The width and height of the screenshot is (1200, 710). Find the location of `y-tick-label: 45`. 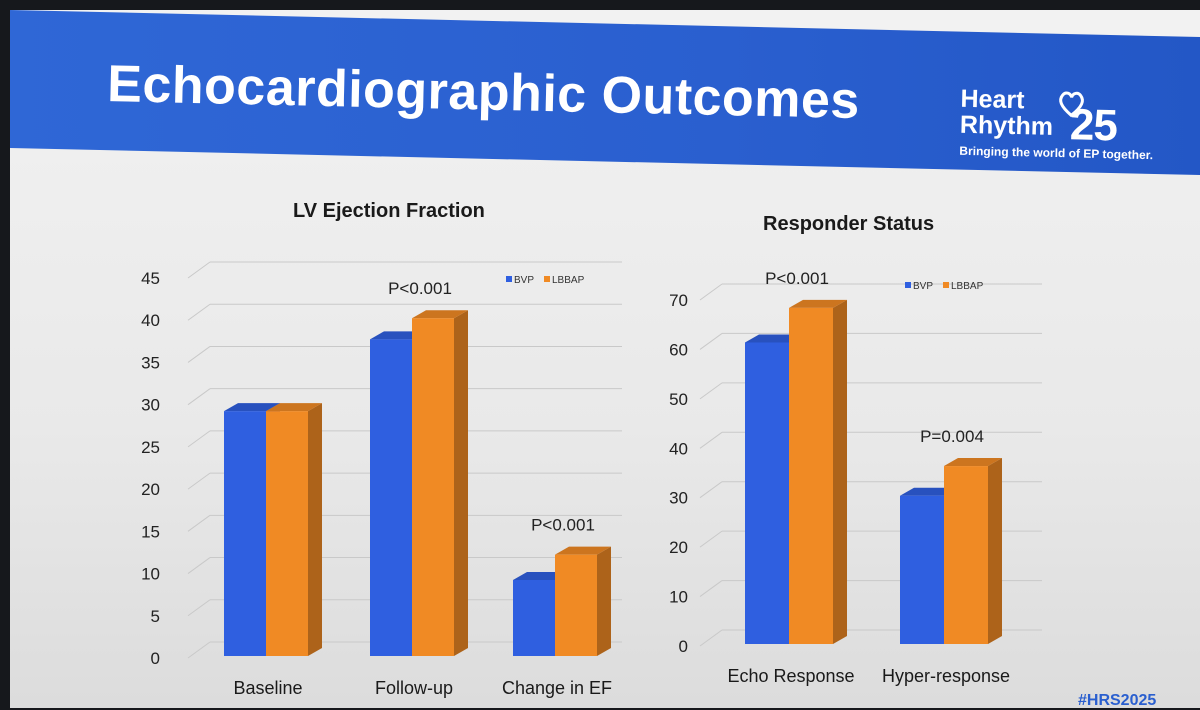

y-tick-label: 45 is located at coordinates (150, 278).